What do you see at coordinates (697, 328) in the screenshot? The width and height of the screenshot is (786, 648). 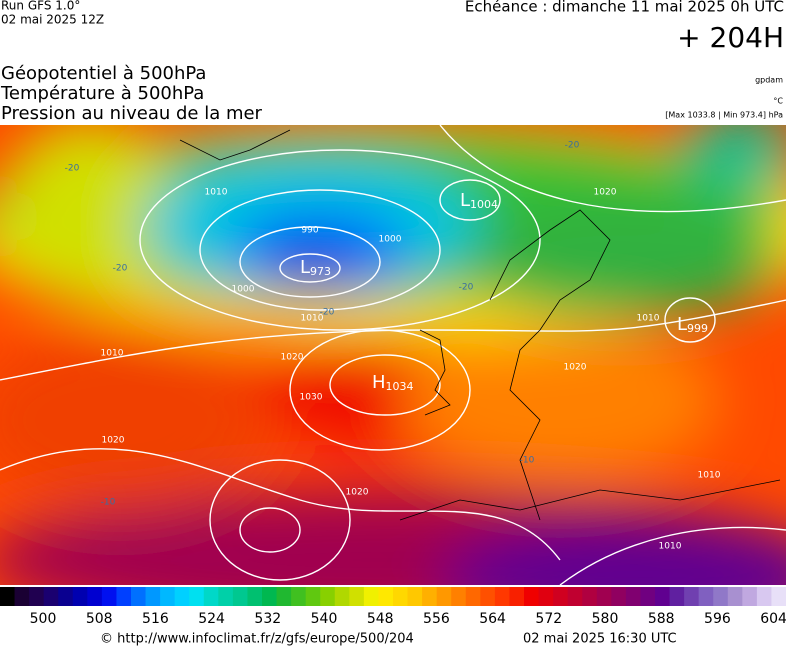 I see `center-value: 999` at bounding box center [697, 328].